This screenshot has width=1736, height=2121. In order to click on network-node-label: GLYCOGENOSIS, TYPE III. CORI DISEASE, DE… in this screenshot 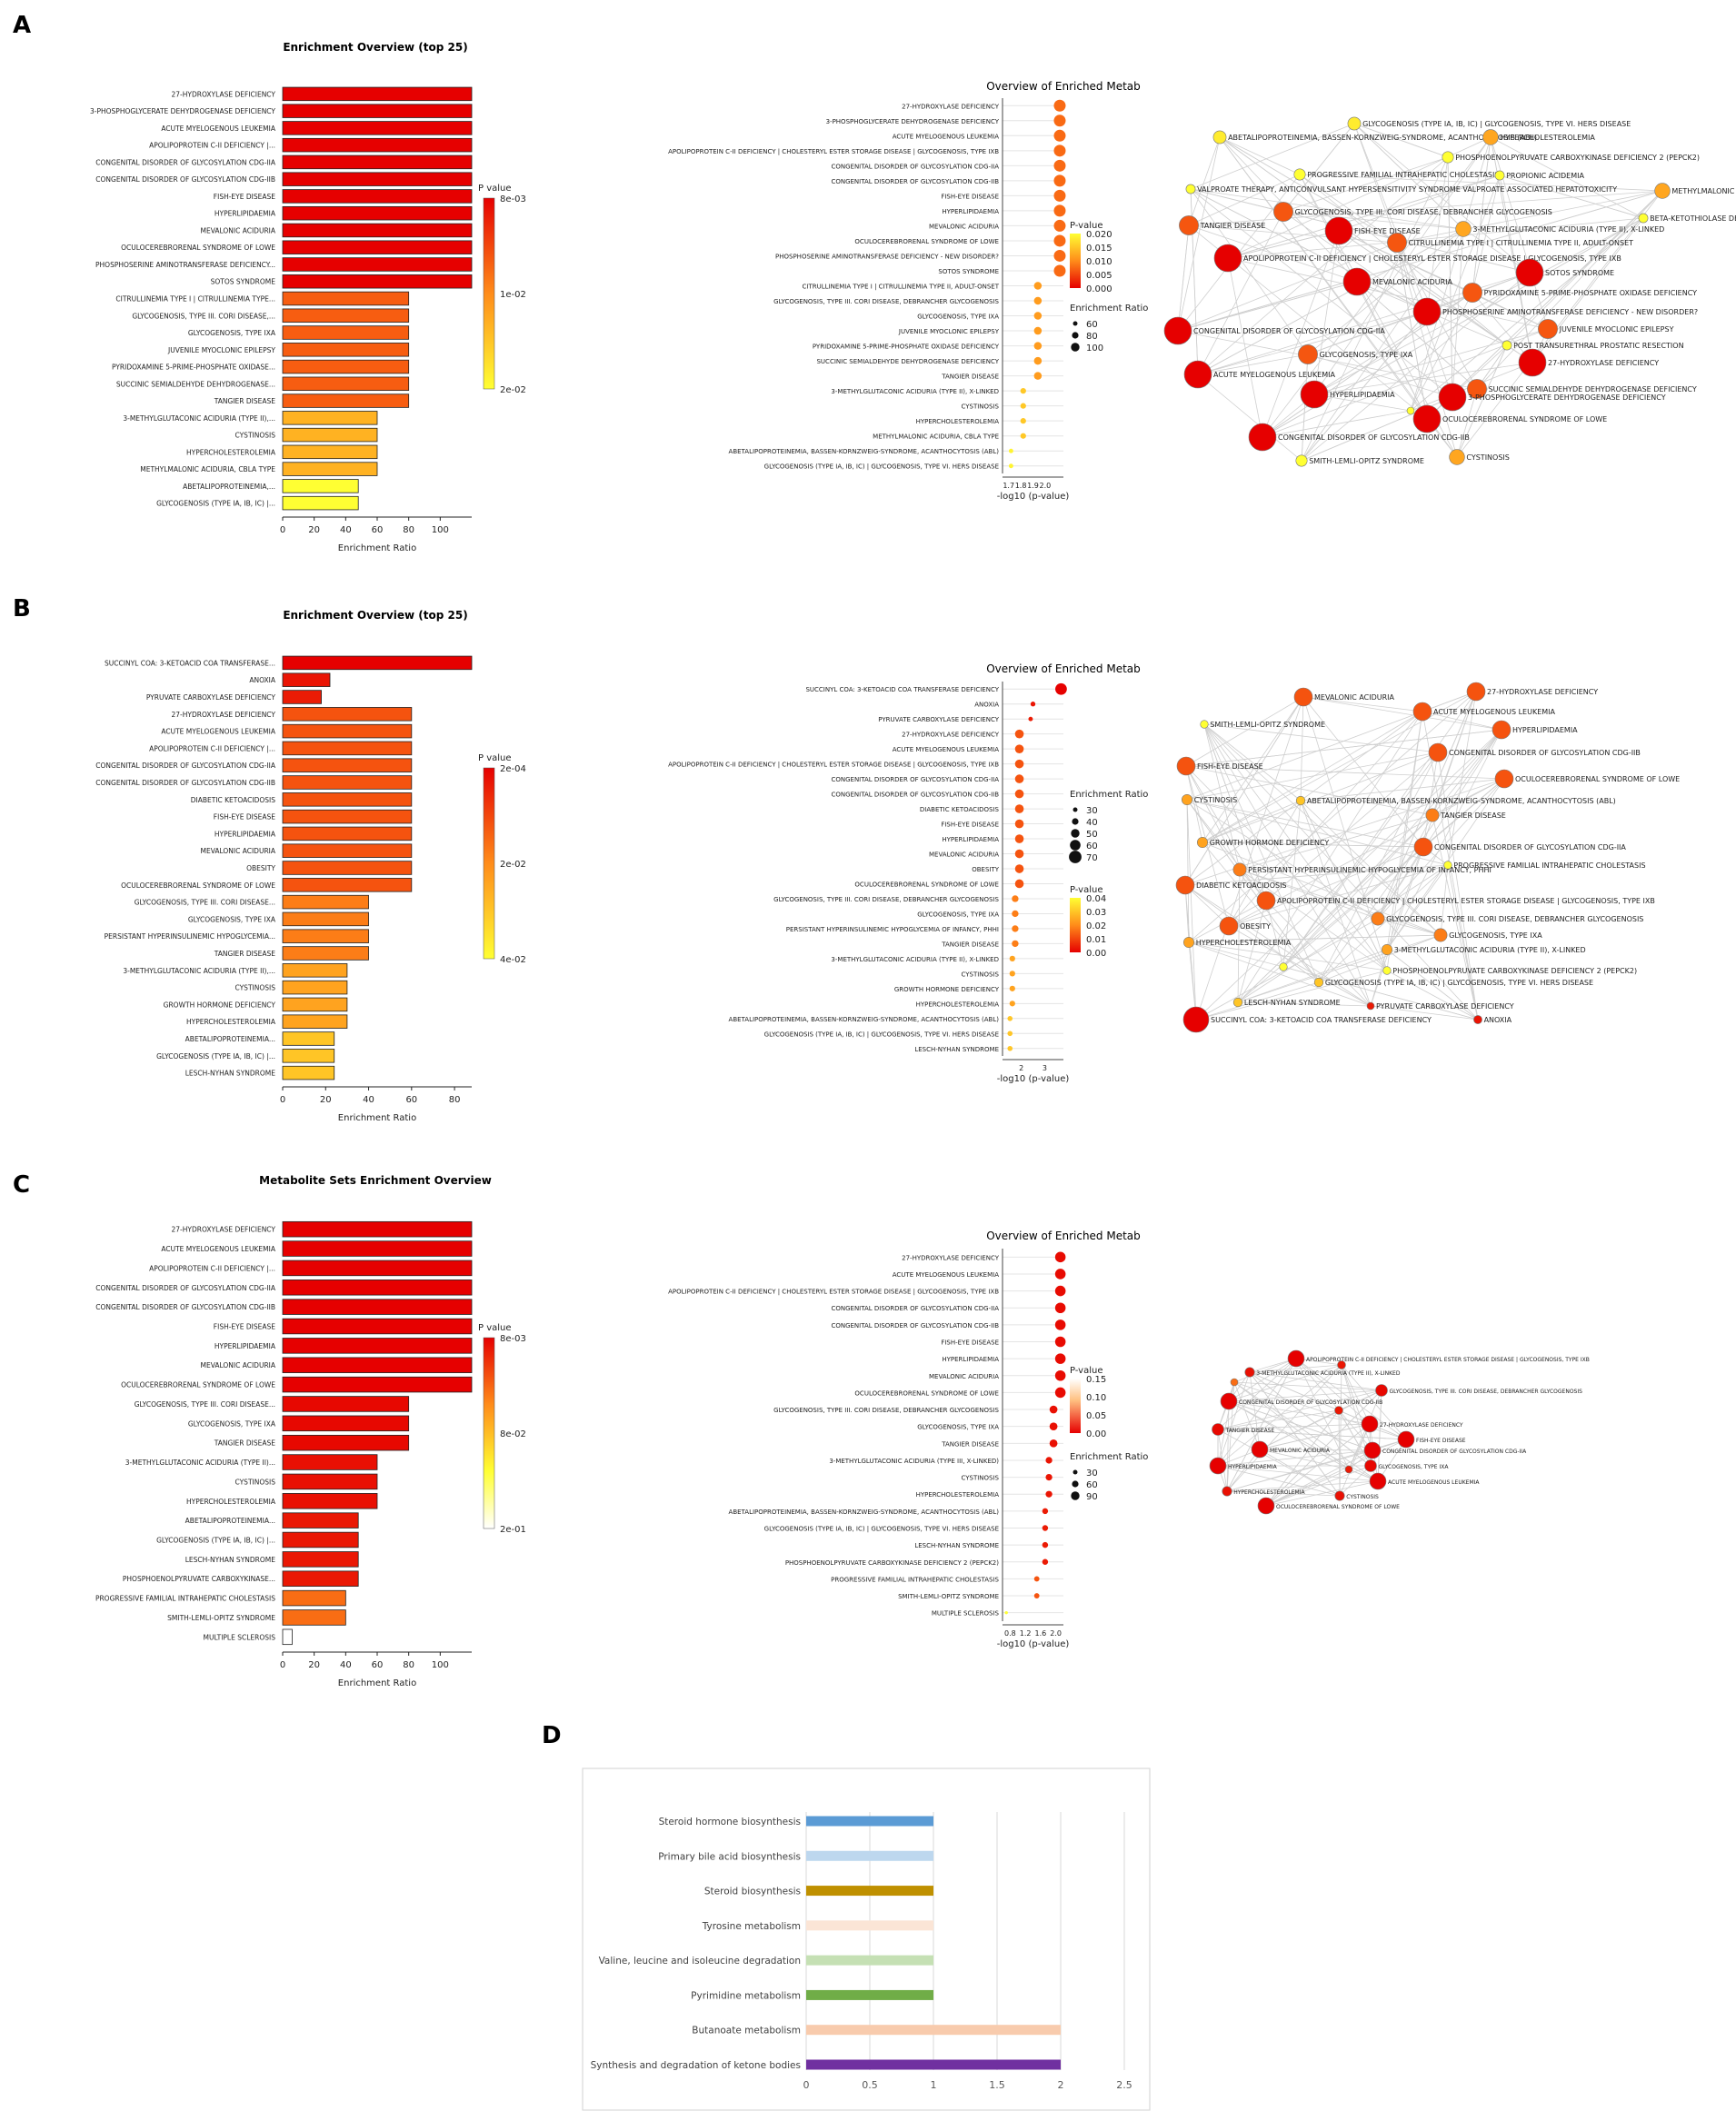, I will do `click(1487, 1392)`.